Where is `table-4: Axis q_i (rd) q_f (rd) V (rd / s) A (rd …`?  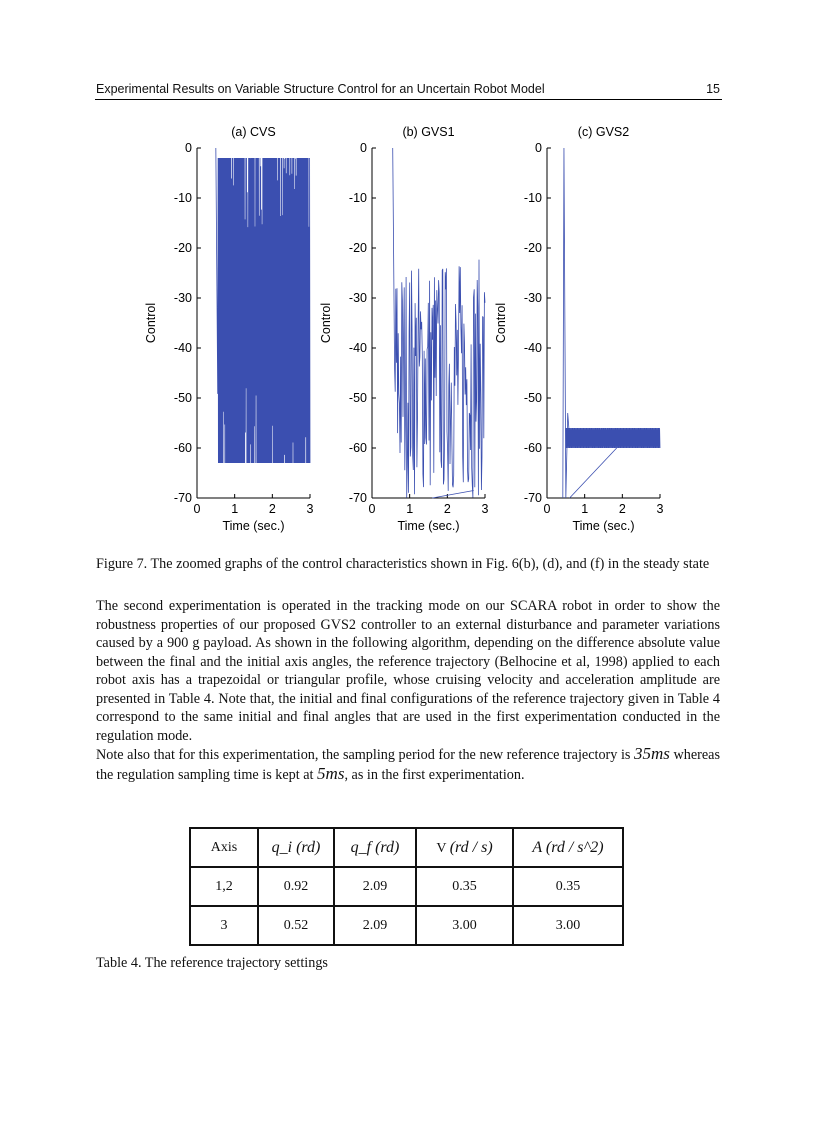
table-4: Axis q_i (rd) q_f (rd) V (rd / s) A (rd … is located at coordinates (406, 886).